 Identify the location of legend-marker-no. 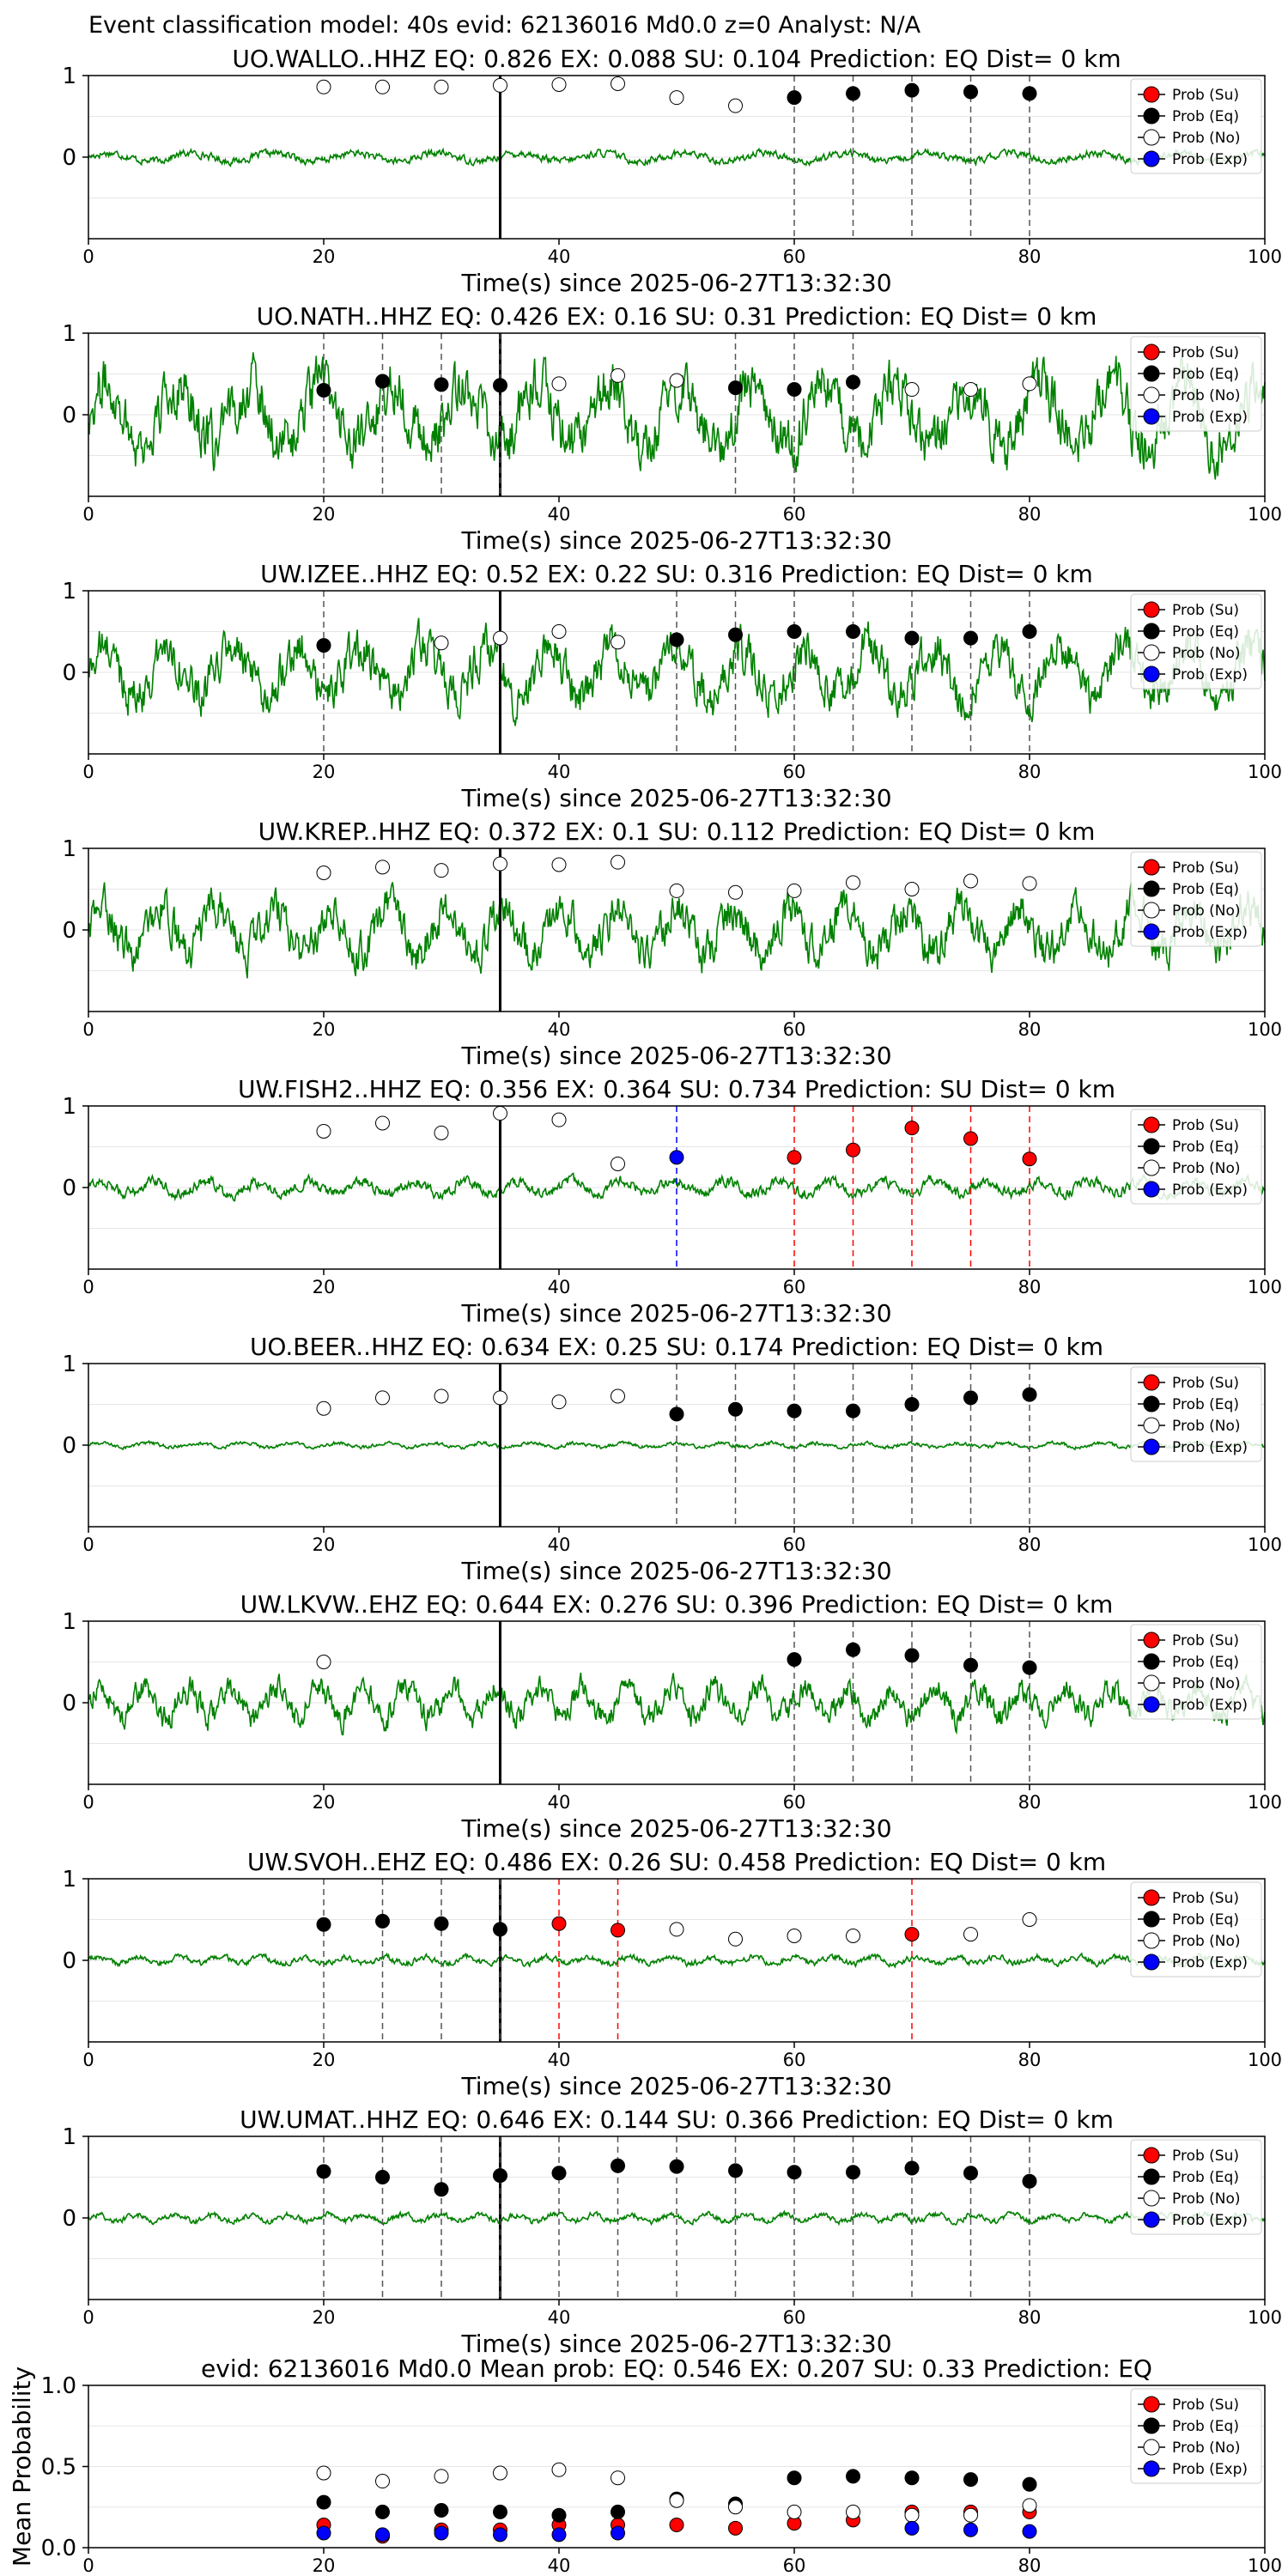
(1151, 1167).